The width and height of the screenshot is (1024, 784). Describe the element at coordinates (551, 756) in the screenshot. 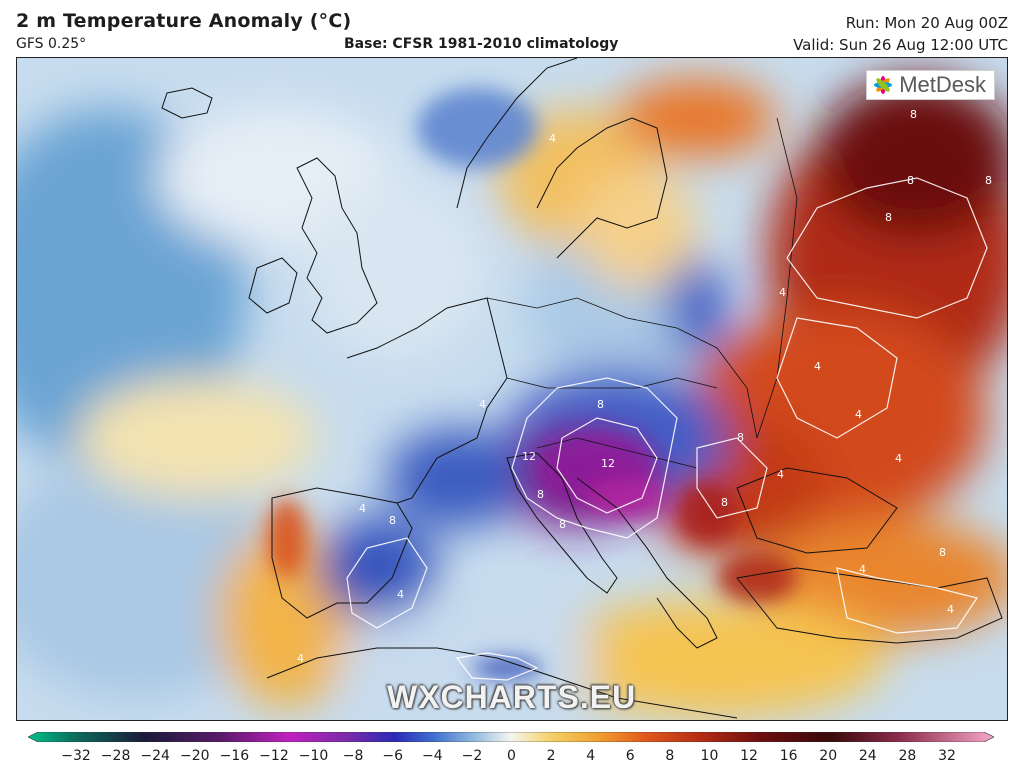

I see `legend-tick-label: 2` at that location.